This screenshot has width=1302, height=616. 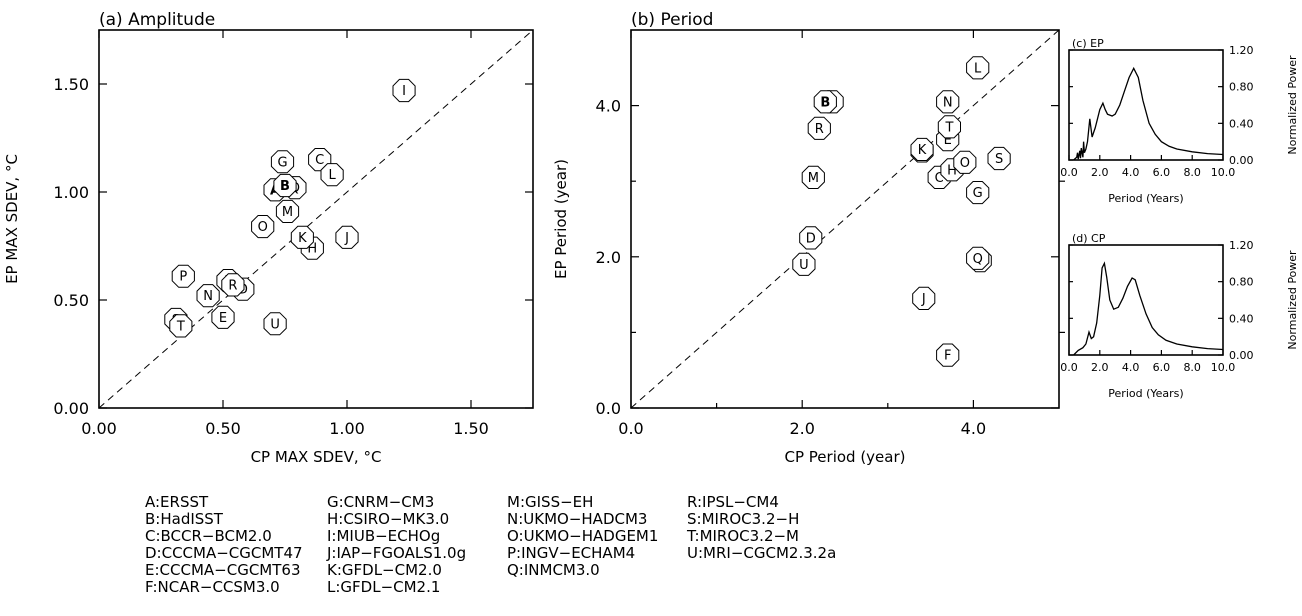 I want to click on panel-d-title: (d) CP, so click(x=1089, y=238).